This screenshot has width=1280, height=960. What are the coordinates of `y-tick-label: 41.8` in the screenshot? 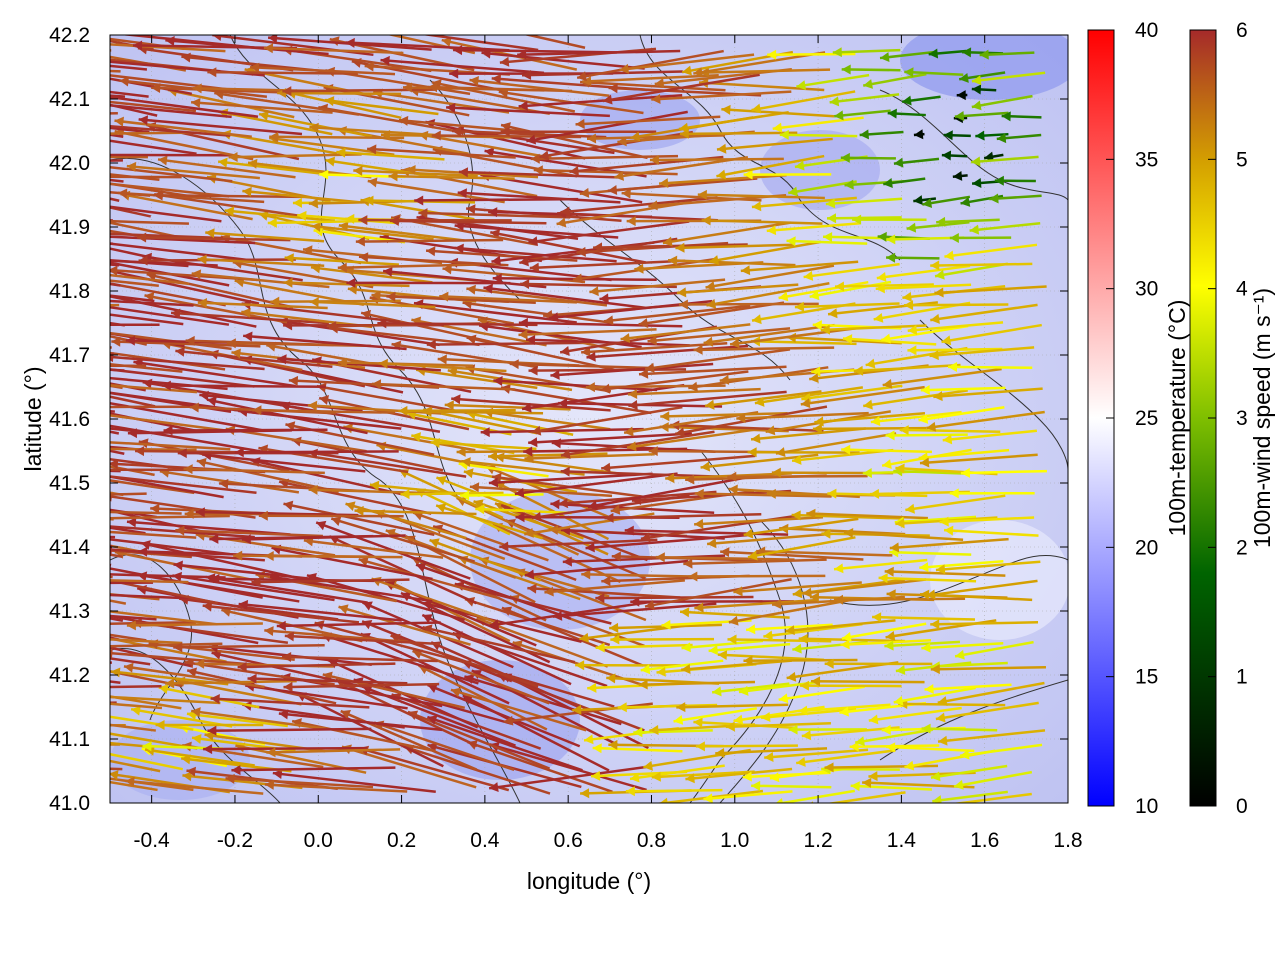 It's located at (69, 291).